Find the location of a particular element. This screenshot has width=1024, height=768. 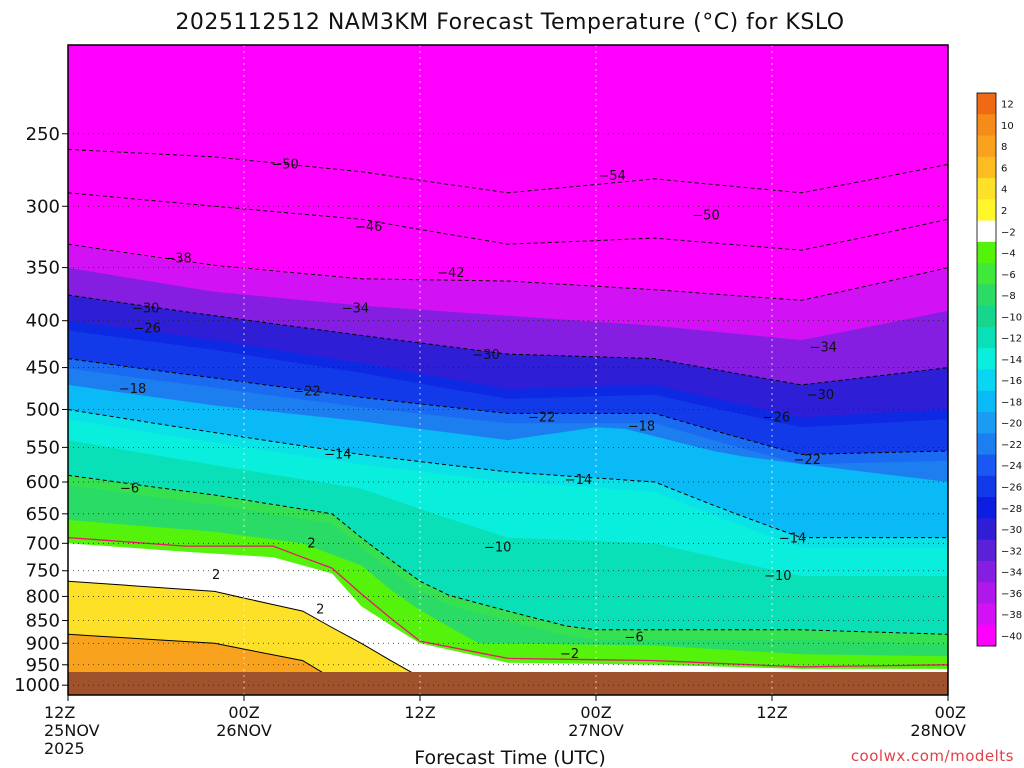

colorbar-label: 2 is located at coordinates (1004, 211).